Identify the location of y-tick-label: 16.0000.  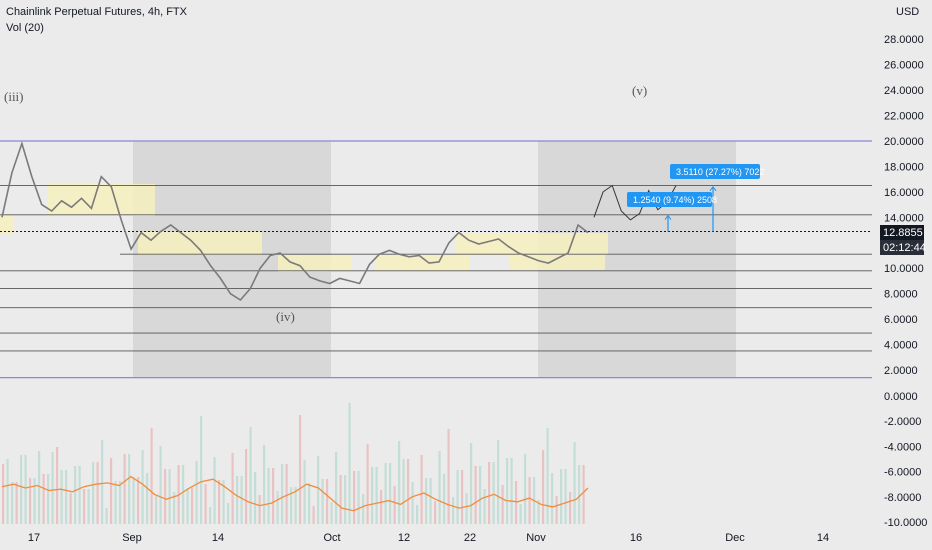
(904, 193).